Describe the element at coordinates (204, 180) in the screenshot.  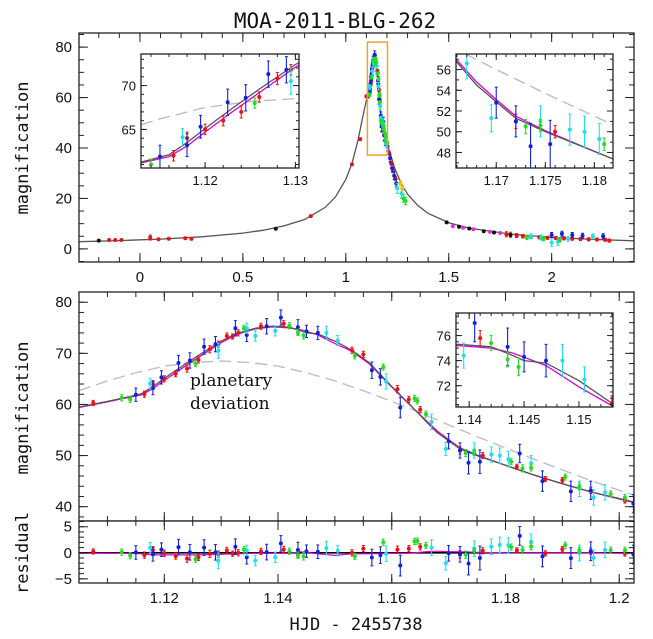
I see `x-tick-label: 1.12` at that location.